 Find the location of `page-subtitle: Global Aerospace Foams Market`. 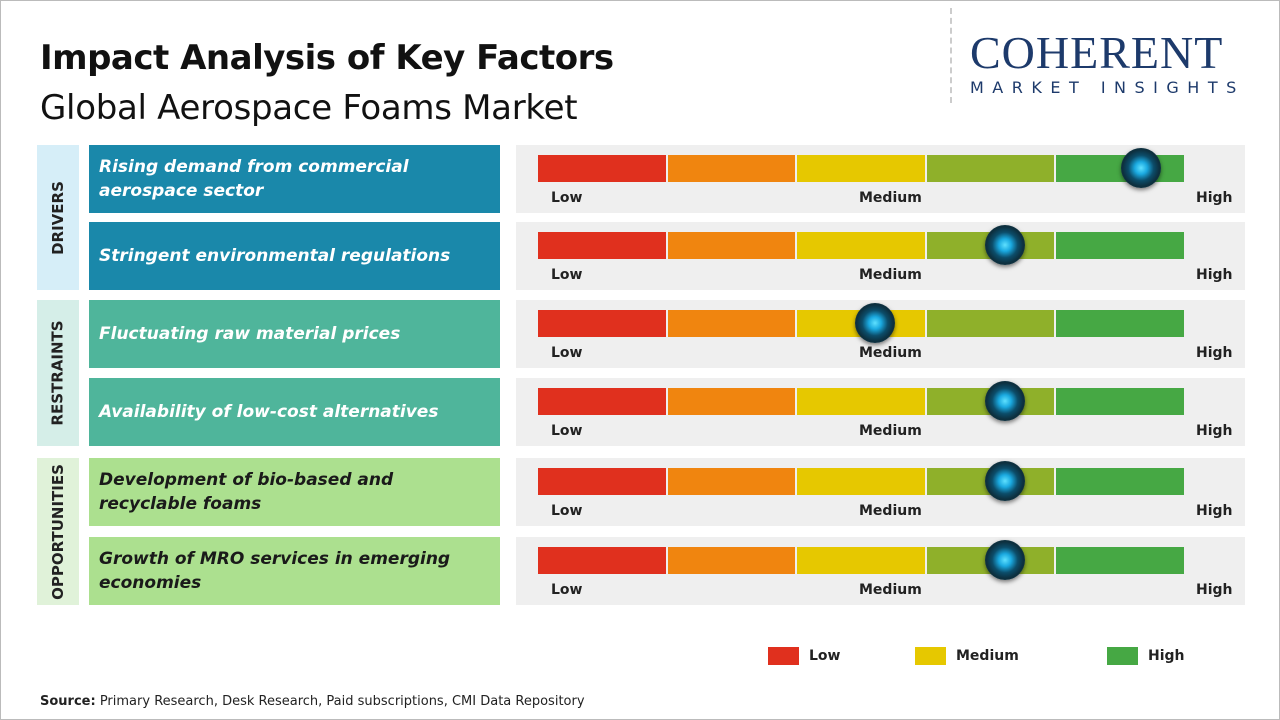

page-subtitle: Global Aerospace Foams Market is located at coordinates (309, 108).